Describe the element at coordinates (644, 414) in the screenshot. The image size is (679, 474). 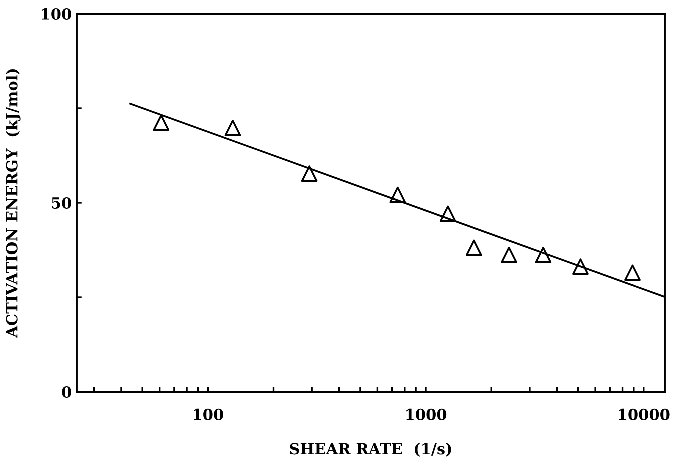
I see `x-tick-label: 10000` at that location.